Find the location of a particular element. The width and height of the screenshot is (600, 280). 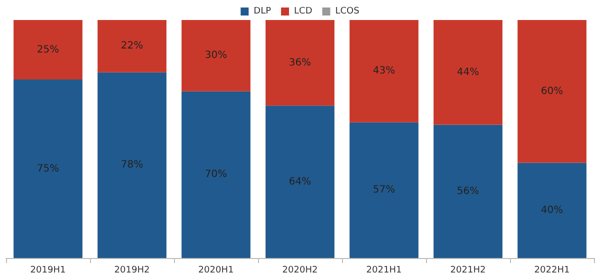

x-tick-label: 2020H1 is located at coordinates (216, 271).